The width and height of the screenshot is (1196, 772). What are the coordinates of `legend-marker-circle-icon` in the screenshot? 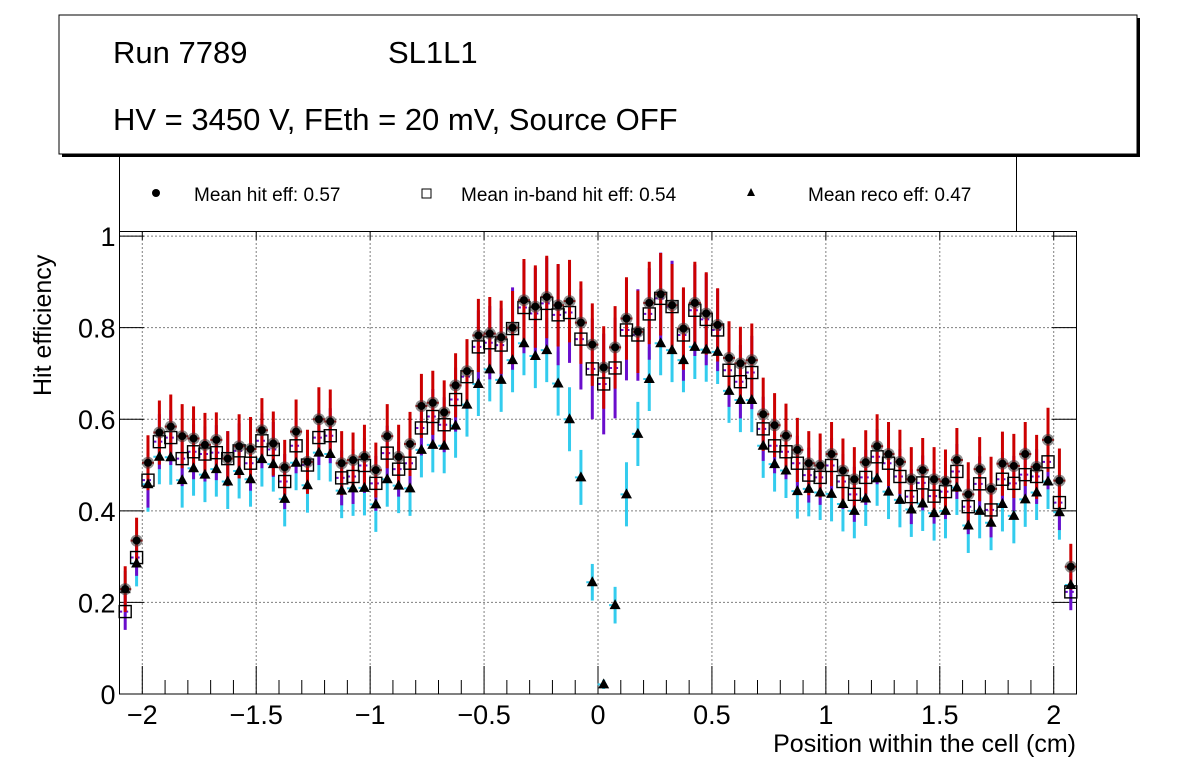 It's located at (156, 193).